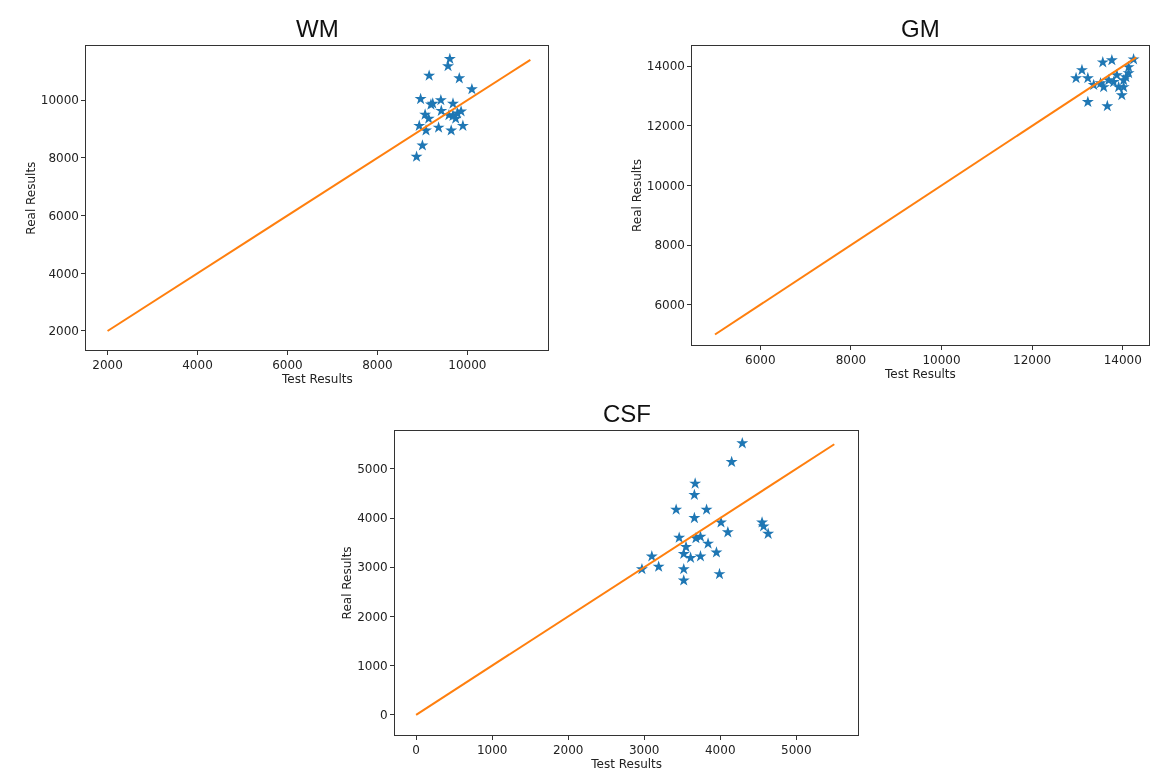  Describe the element at coordinates (796, 750) in the screenshot. I see `x-tick-label: 5000` at that location.